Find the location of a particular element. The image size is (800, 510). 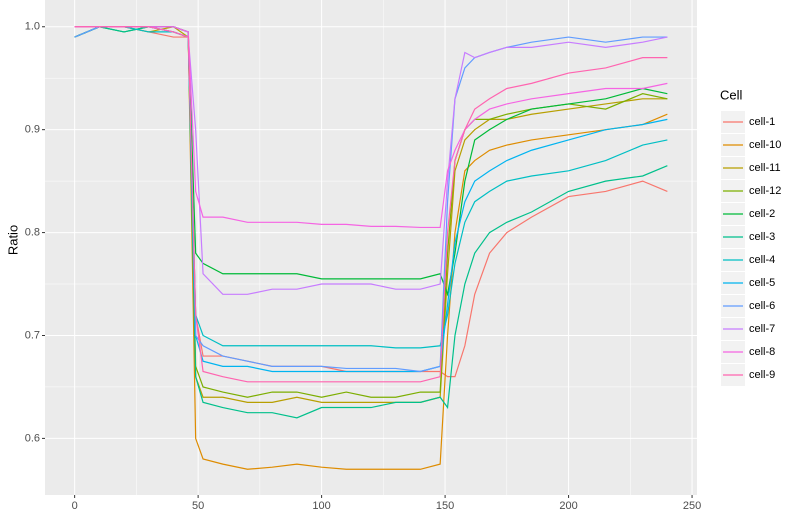

legend-label: cell-10 is located at coordinates (765, 145).